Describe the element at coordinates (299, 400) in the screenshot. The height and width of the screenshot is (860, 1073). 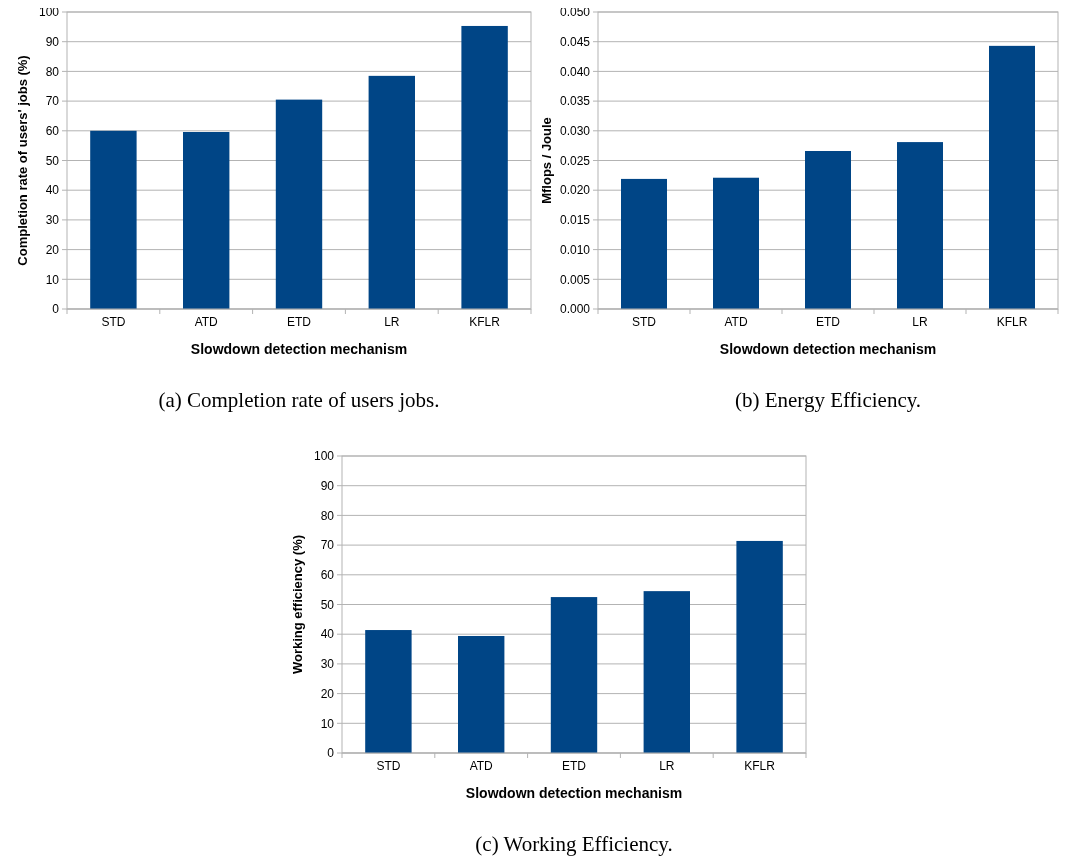
I see `text: (a) Completion rate of users jobs.` at that location.